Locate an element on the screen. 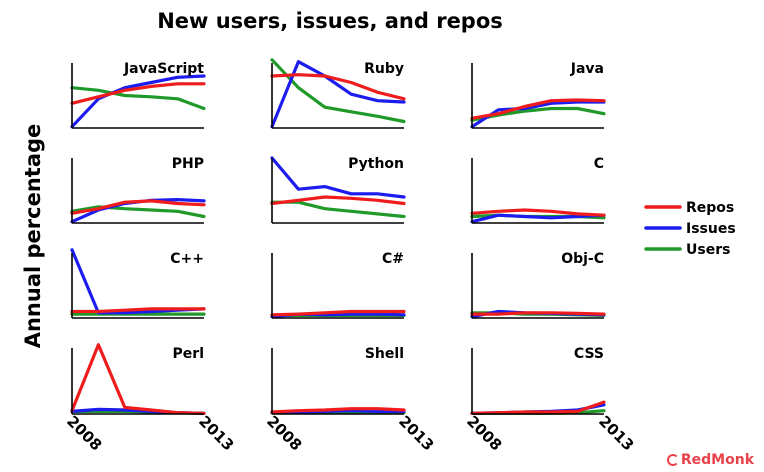 This screenshot has width=764, height=472. panel-label-c: C is located at coordinates (599, 164).